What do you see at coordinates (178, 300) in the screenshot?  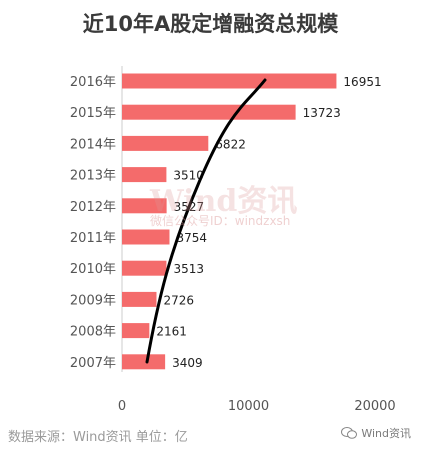 I see `data-label: 2726` at bounding box center [178, 300].